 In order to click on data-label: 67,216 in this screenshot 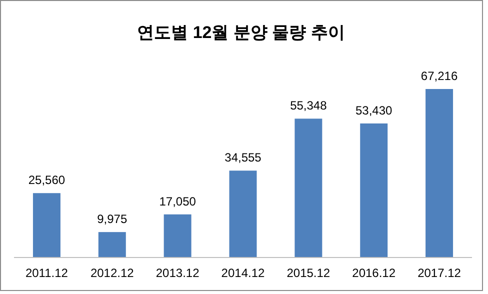, I will do `click(439, 76)`.